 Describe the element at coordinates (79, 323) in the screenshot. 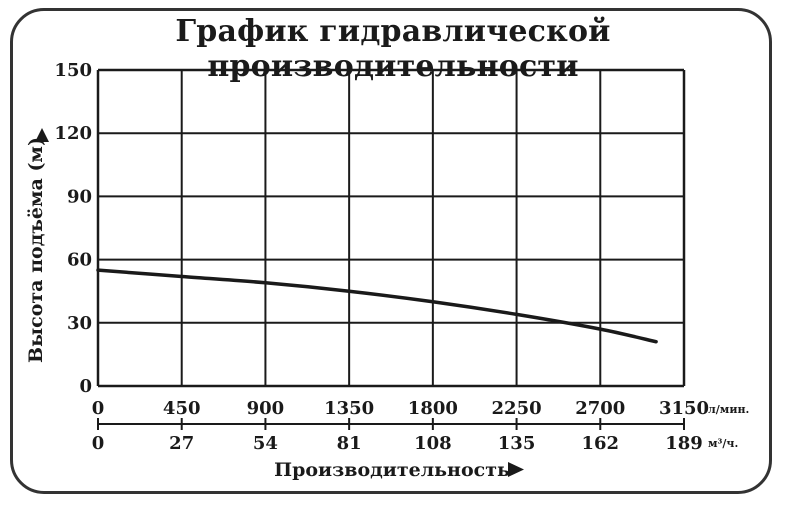

I see `y-tick-label: 30` at that location.